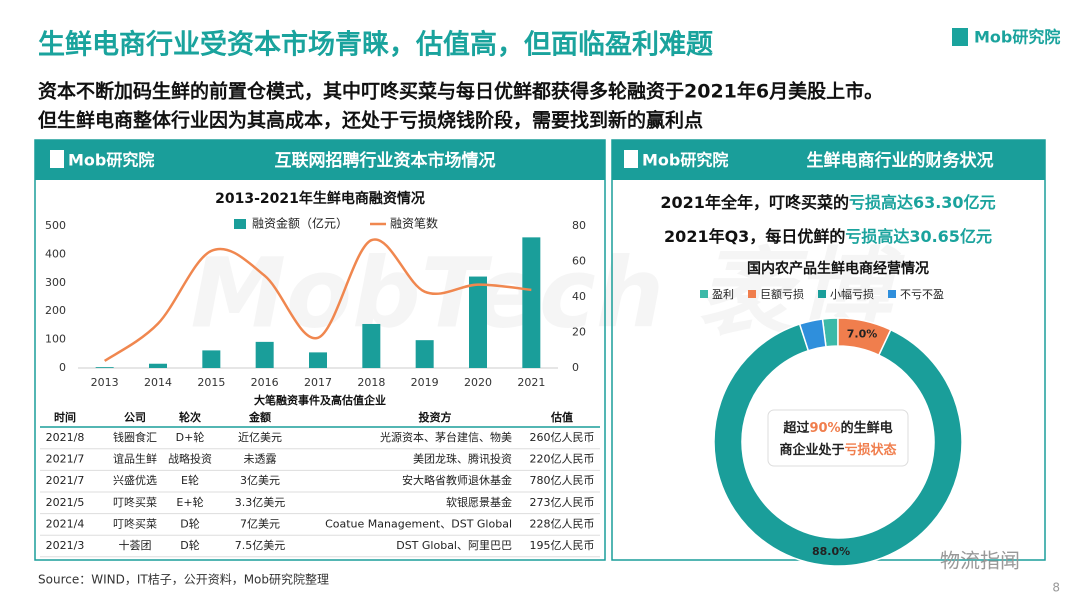 This screenshot has height=607, width=1080. Describe the element at coordinates (531, 382) in the screenshot. I see `x-tick-label: 2021` at that location.